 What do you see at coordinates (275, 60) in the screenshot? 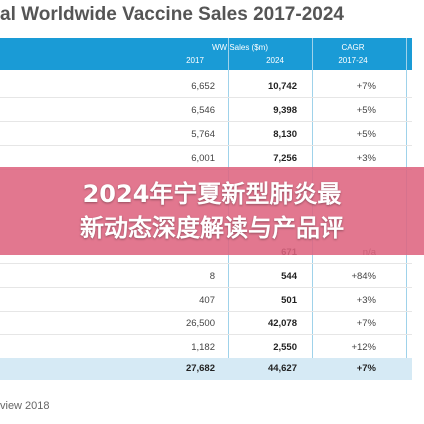
I see `header-2024: 2024` at bounding box center [275, 60].